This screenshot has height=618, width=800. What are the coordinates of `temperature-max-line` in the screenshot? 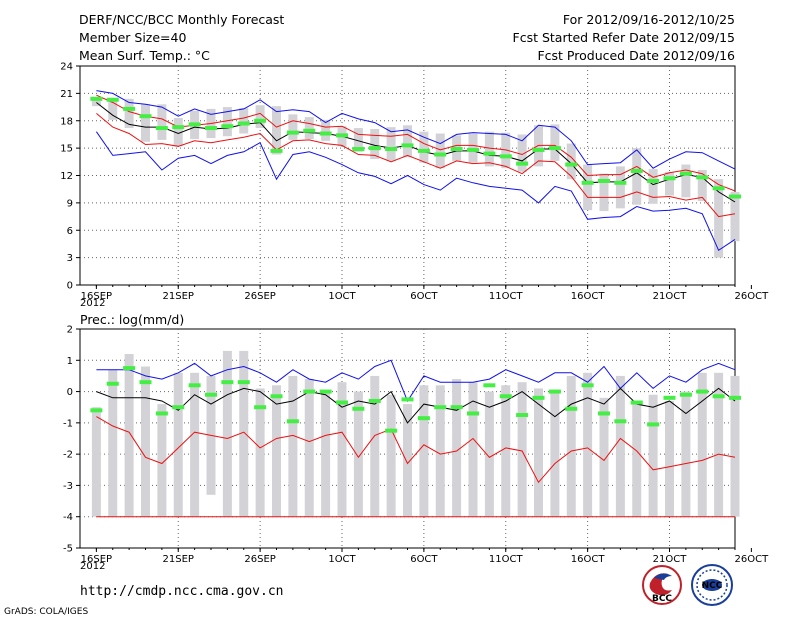 It's located at (416, 130).